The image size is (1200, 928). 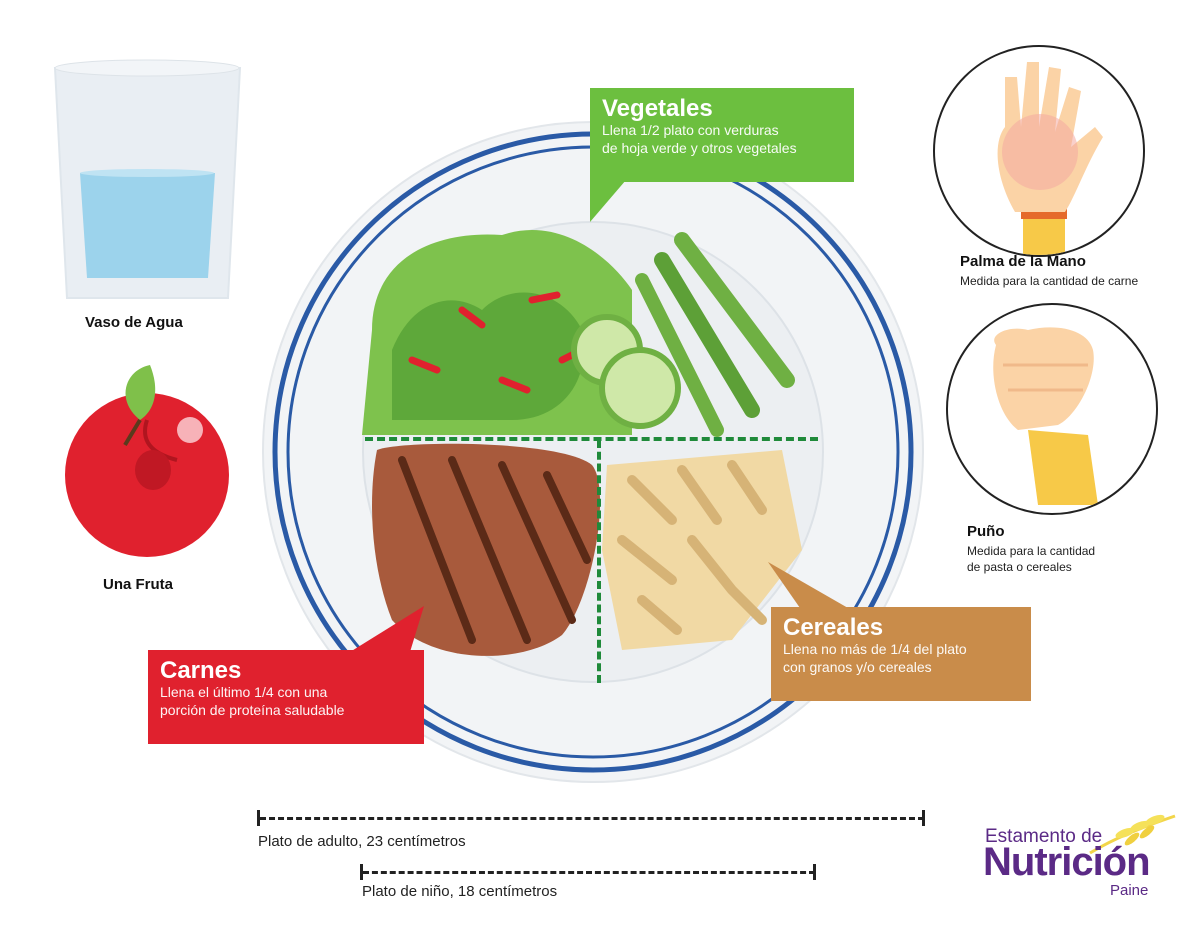 I want to click on plate-divider-horizontal, so click(x=591, y=439).